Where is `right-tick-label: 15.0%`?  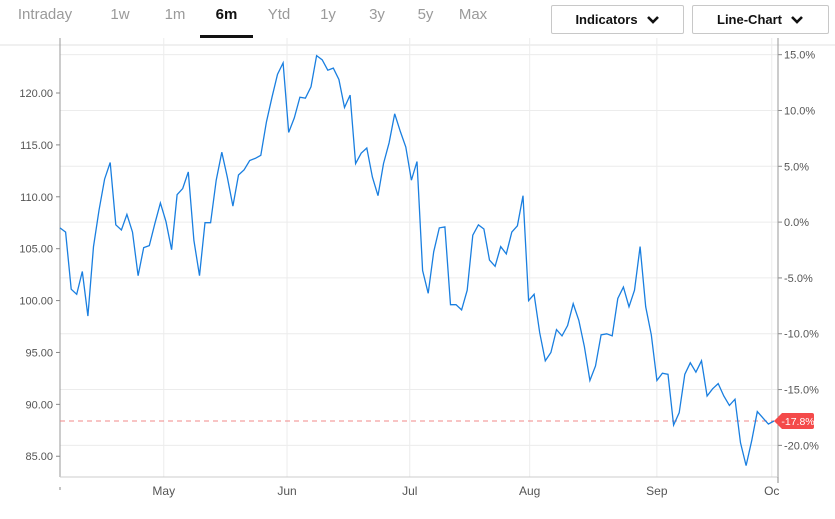
right-tick-label: 15.0% is located at coordinates (799, 56).